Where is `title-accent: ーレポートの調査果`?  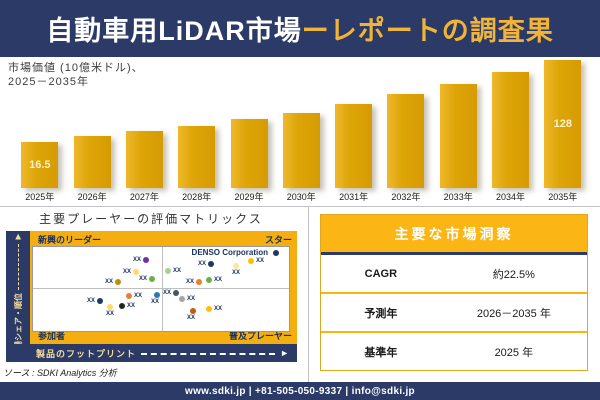 title-accent: ーレポートの調査果 is located at coordinates (427, 31).